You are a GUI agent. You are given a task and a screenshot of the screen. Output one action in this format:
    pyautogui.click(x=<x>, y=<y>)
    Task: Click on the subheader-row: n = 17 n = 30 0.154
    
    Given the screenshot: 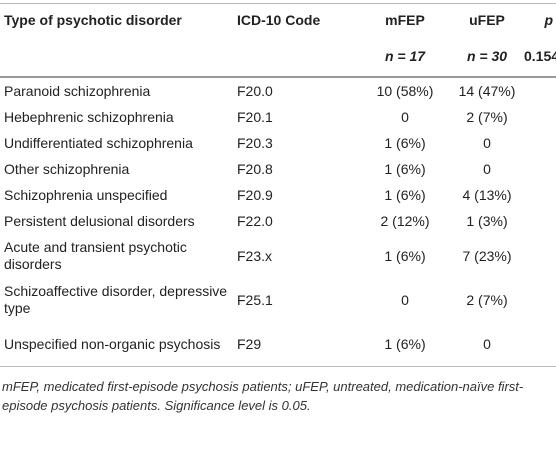 What is the action you would take?
    pyautogui.click(x=278, y=57)
    